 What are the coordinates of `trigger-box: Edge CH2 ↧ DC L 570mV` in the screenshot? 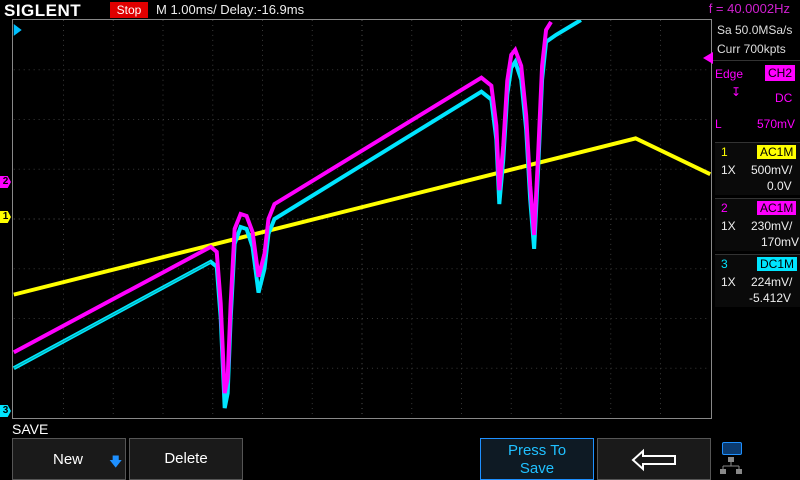 It's located at (756, 100).